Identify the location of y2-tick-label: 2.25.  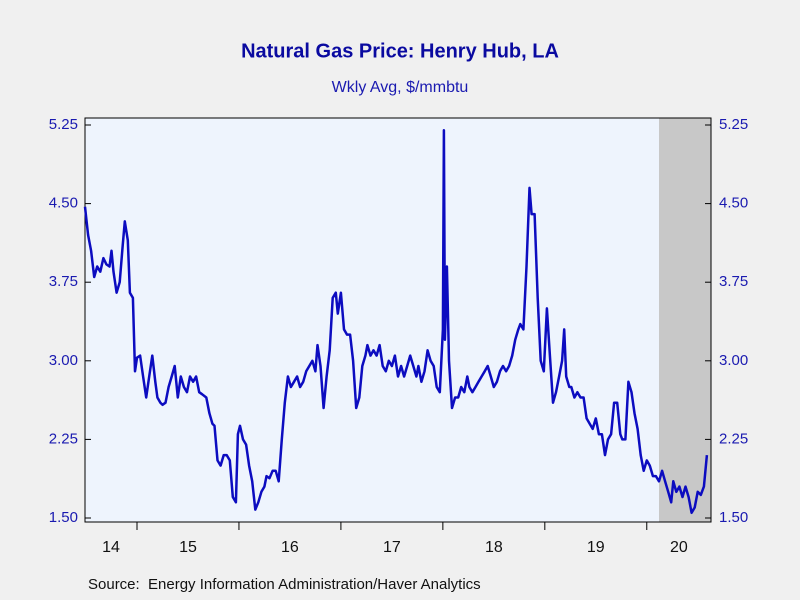
(733, 438).